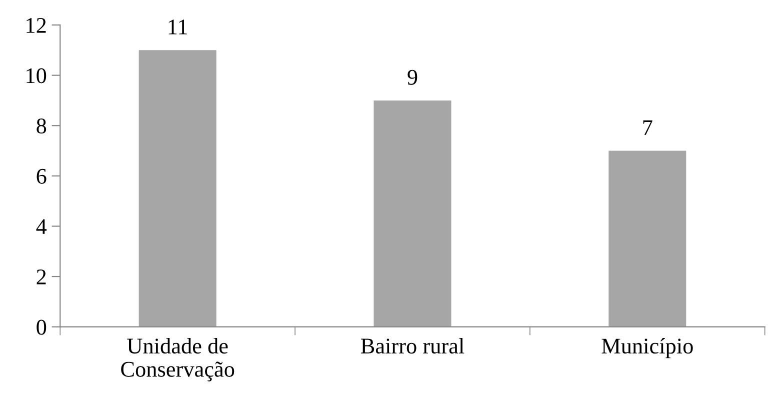  What do you see at coordinates (36, 76) in the screenshot?
I see `y-tick-label: 10` at bounding box center [36, 76].